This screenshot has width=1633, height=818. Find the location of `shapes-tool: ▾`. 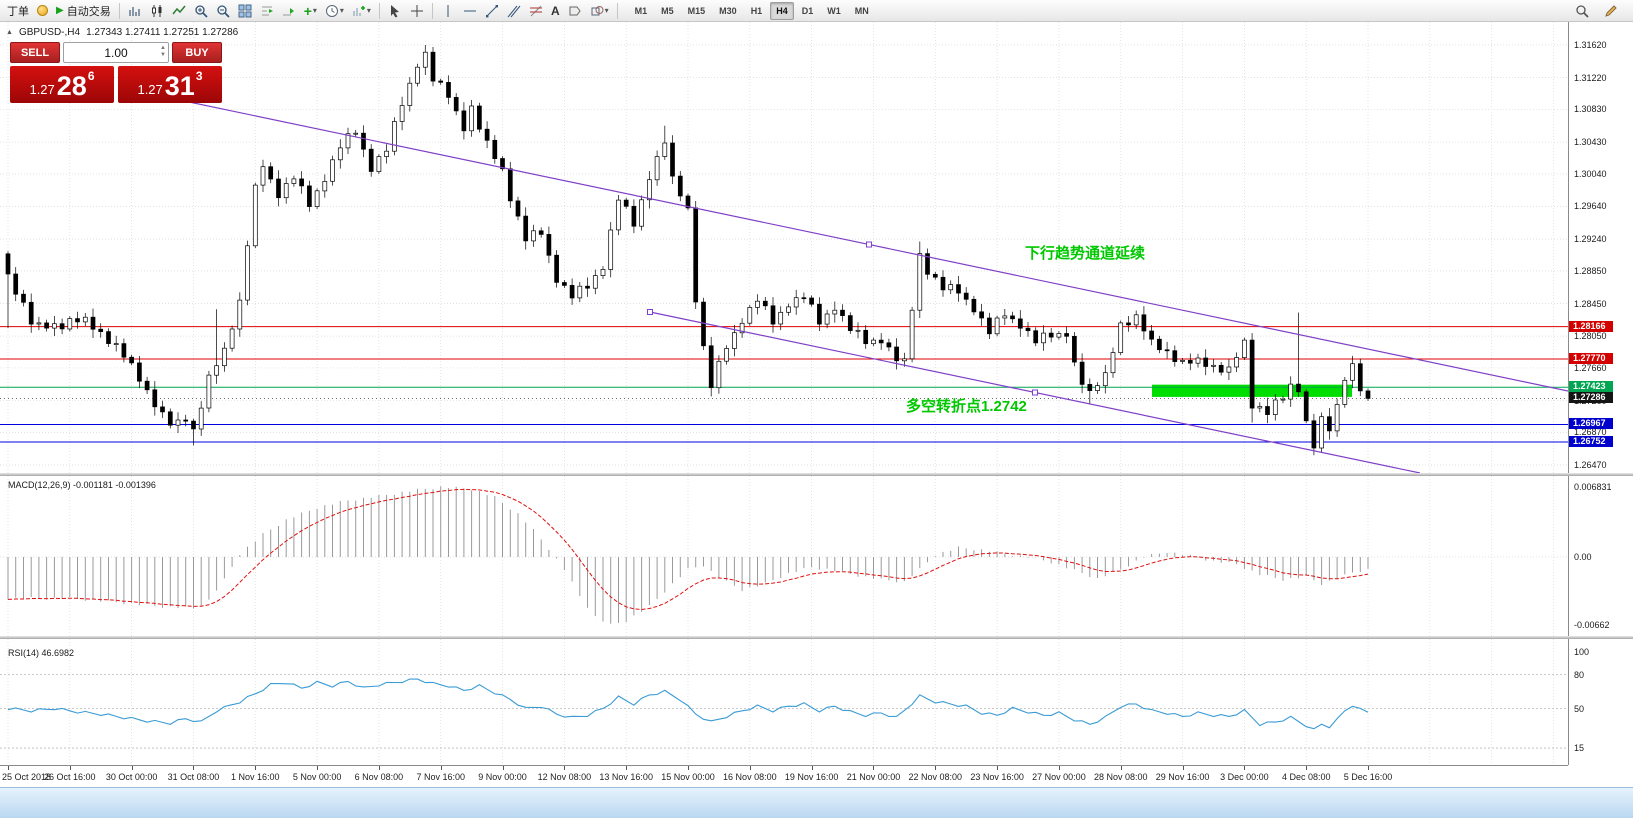

shapes-tool: ▾ is located at coordinates (599, 11).